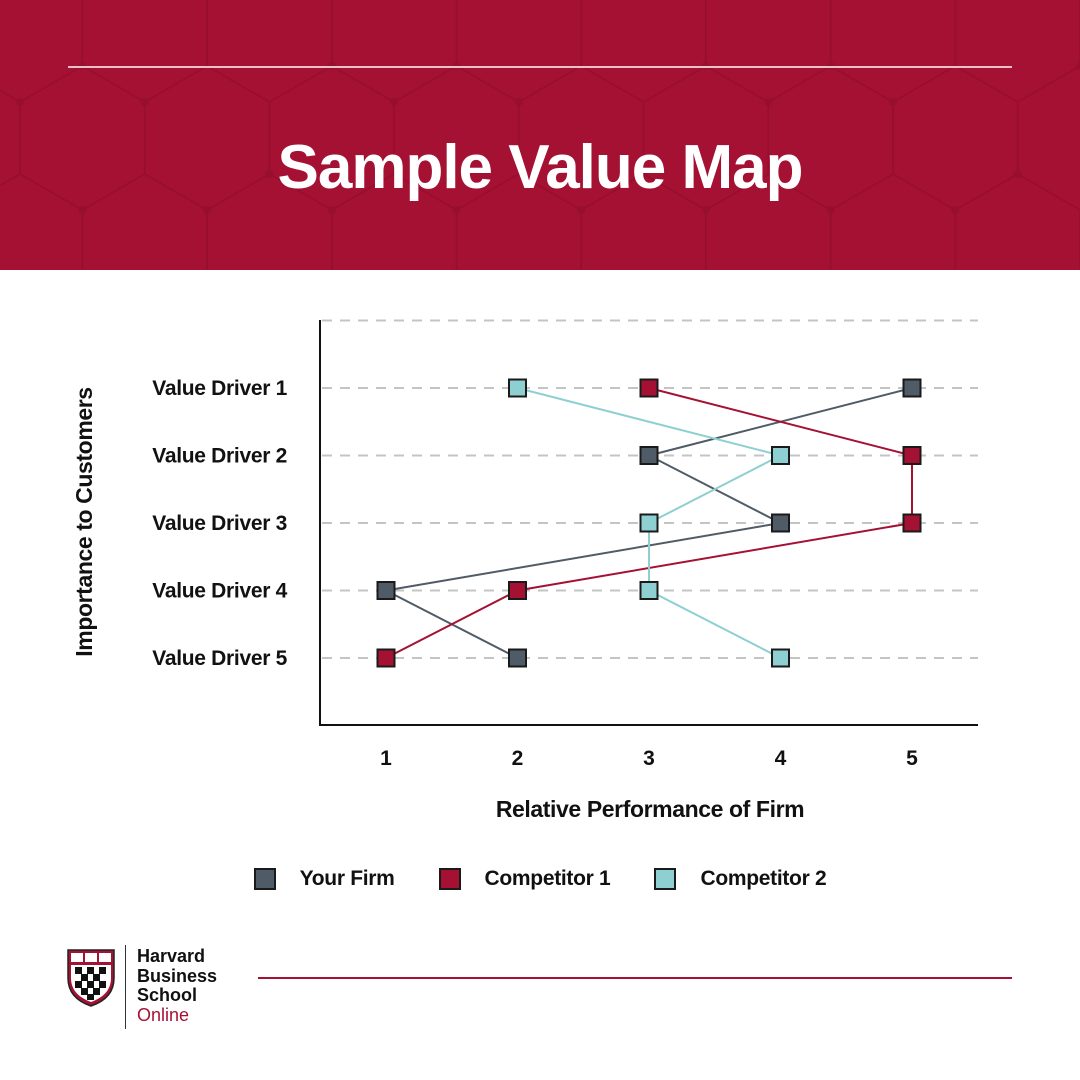  I want to click on brand-wordmark: Harvard Business School Online, so click(177, 985).